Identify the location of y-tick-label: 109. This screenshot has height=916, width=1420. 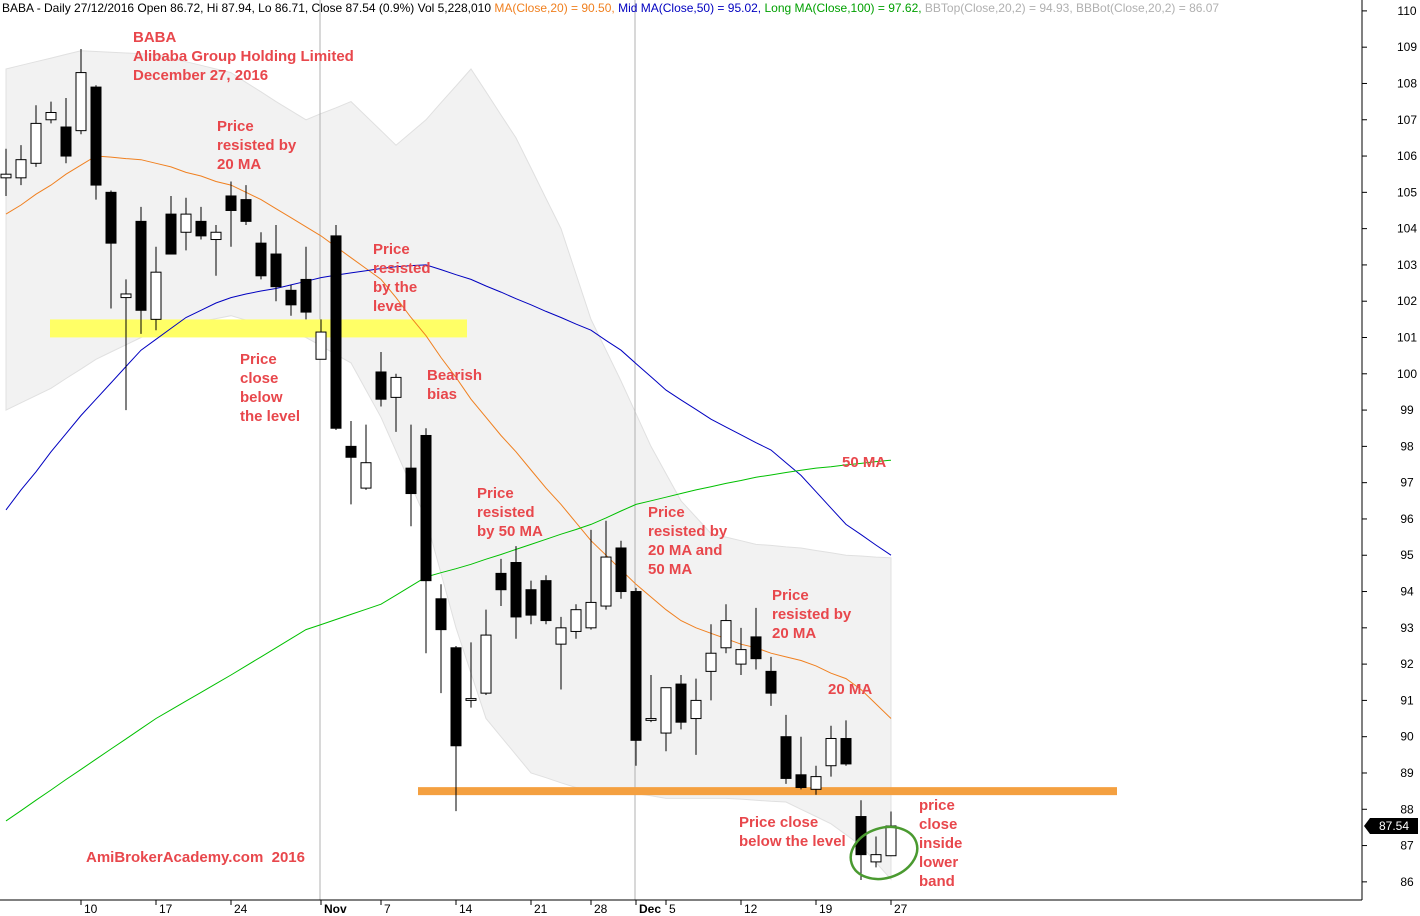
(1407, 47).